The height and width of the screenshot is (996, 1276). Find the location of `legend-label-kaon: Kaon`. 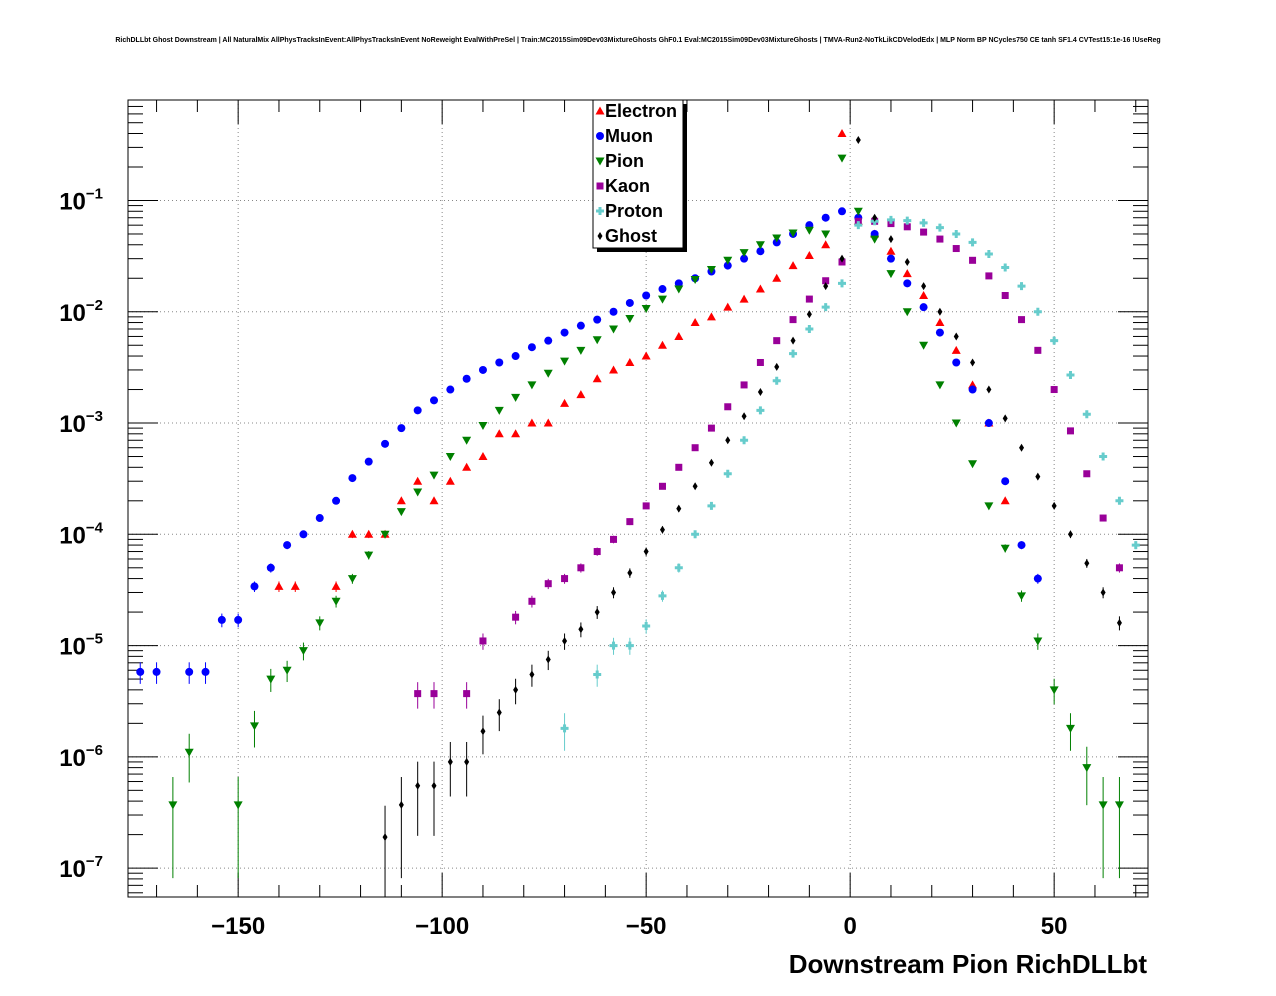

legend-label-kaon: Kaon is located at coordinates (627, 186).